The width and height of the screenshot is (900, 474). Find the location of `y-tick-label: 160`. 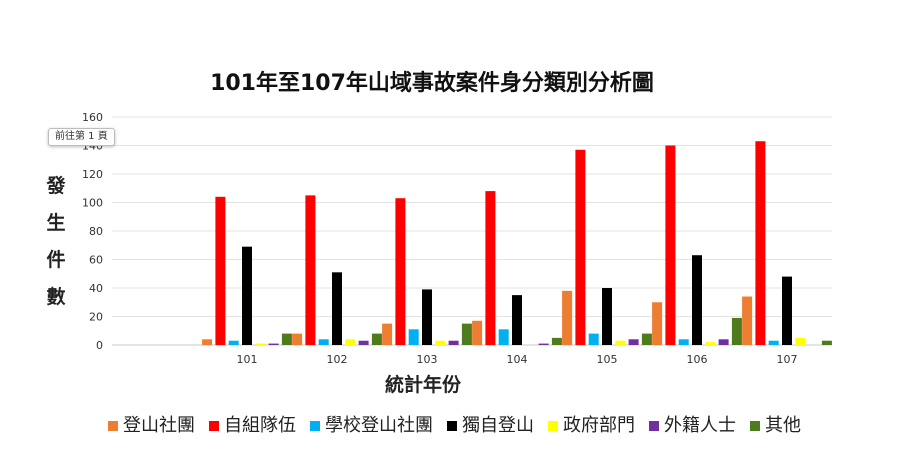

y-tick-label: 160 is located at coordinates (92, 117).